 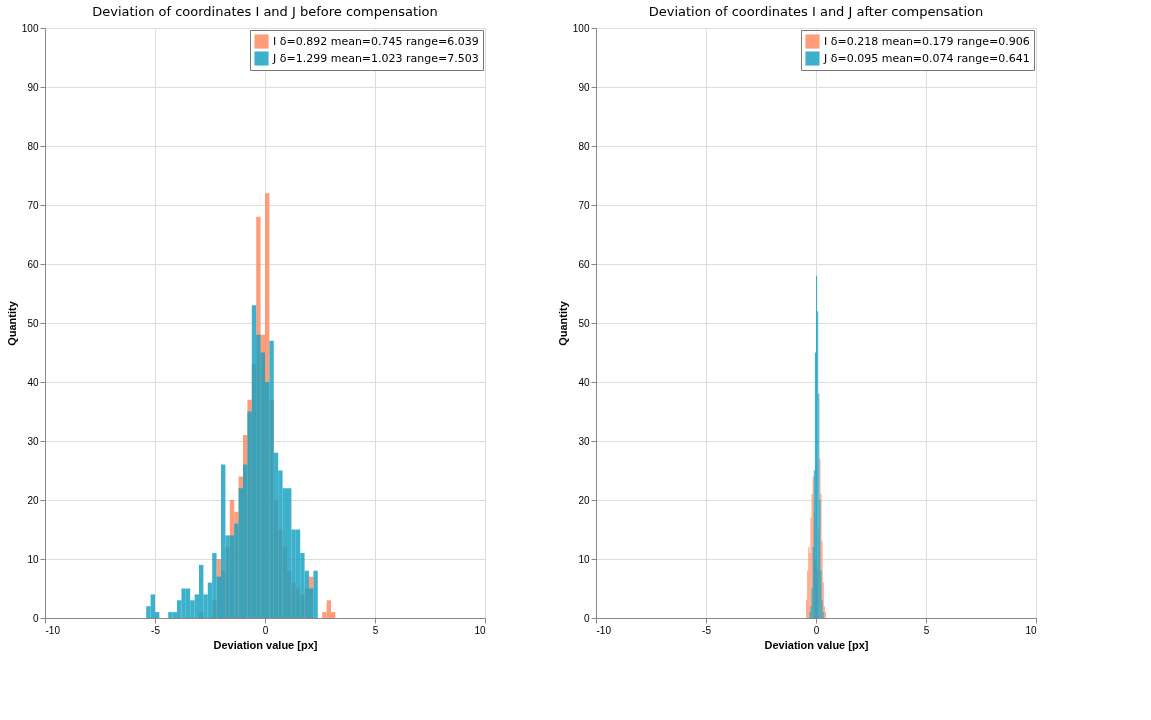 I want to click on chart-title: Deviation of coordinates I and J after compensation, so click(x=816, y=11).